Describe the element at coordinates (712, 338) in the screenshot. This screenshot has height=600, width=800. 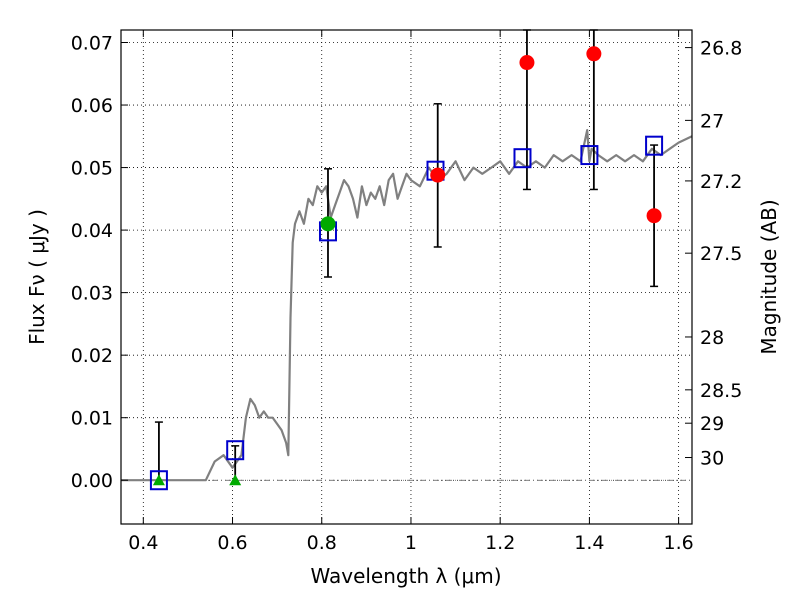
I see `mag-tick-label: 28` at that location.